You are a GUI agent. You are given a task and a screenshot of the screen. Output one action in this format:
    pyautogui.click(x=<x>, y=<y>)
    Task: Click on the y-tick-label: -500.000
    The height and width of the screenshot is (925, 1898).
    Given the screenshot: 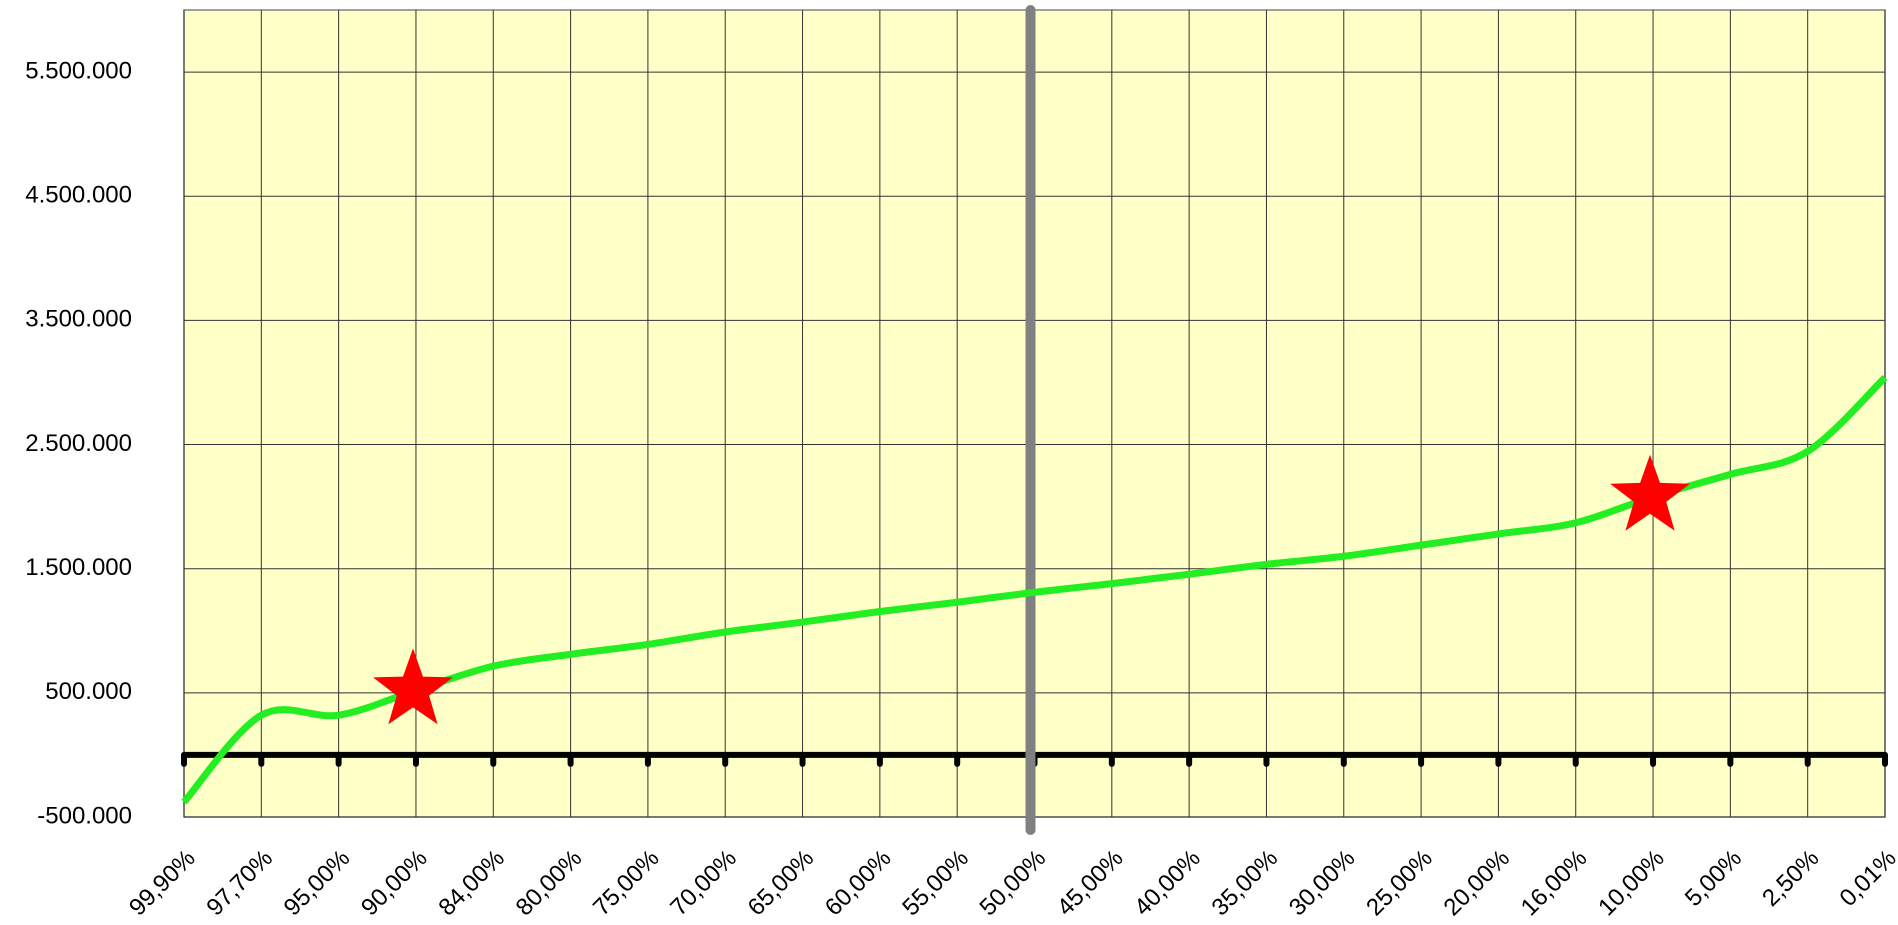 What is the action you would take?
    pyautogui.click(x=84, y=815)
    